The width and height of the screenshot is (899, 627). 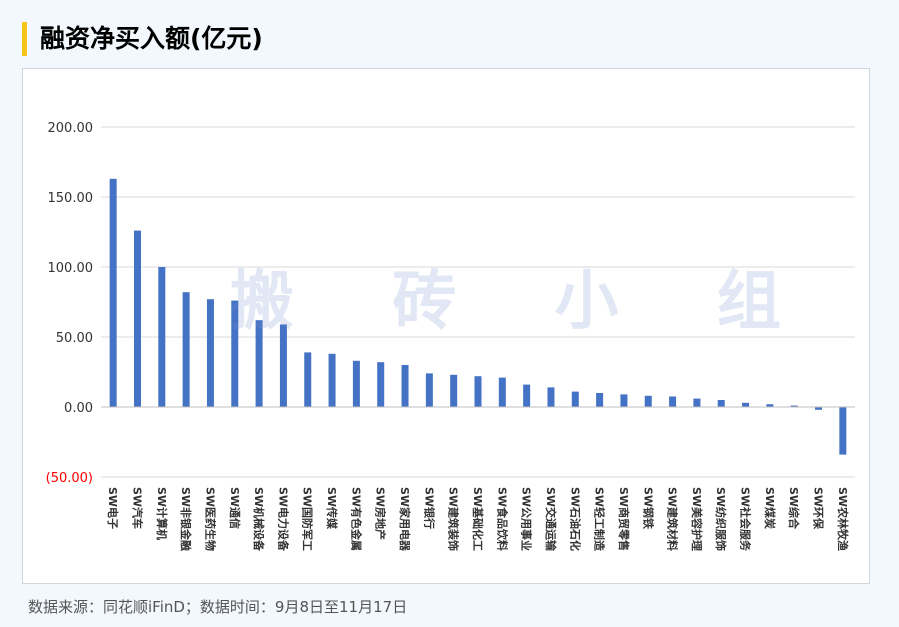 I want to click on y-tick-label: 200.00, so click(x=71, y=128).